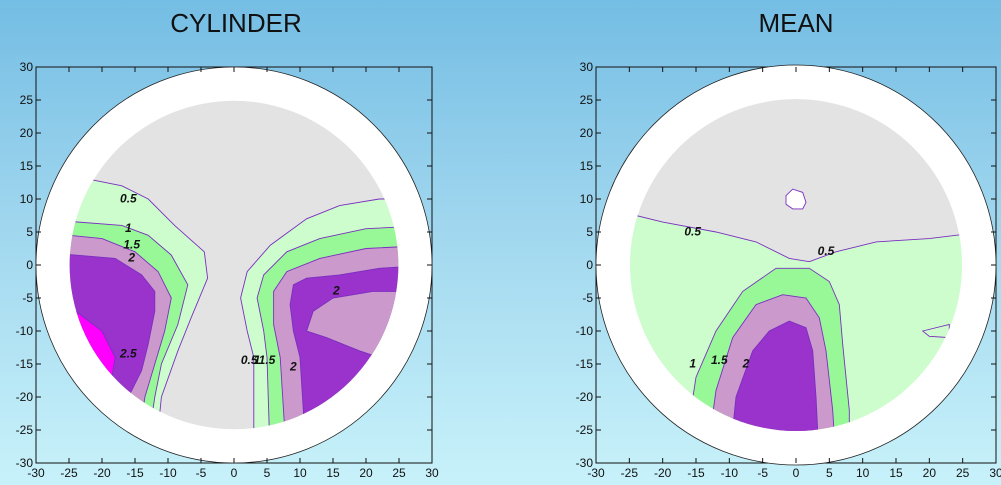 Image resolution: width=1001 pixels, height=485 pixels. I want to click on panel-title-mean: MEAN, so click(796, 23).